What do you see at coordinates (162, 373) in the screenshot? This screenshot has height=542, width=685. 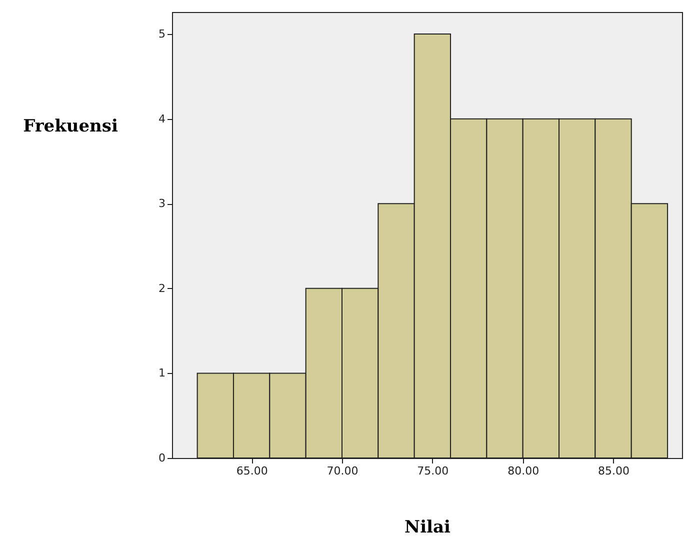 I see `y-tick-label: 1` at bounding box center [162, 373].